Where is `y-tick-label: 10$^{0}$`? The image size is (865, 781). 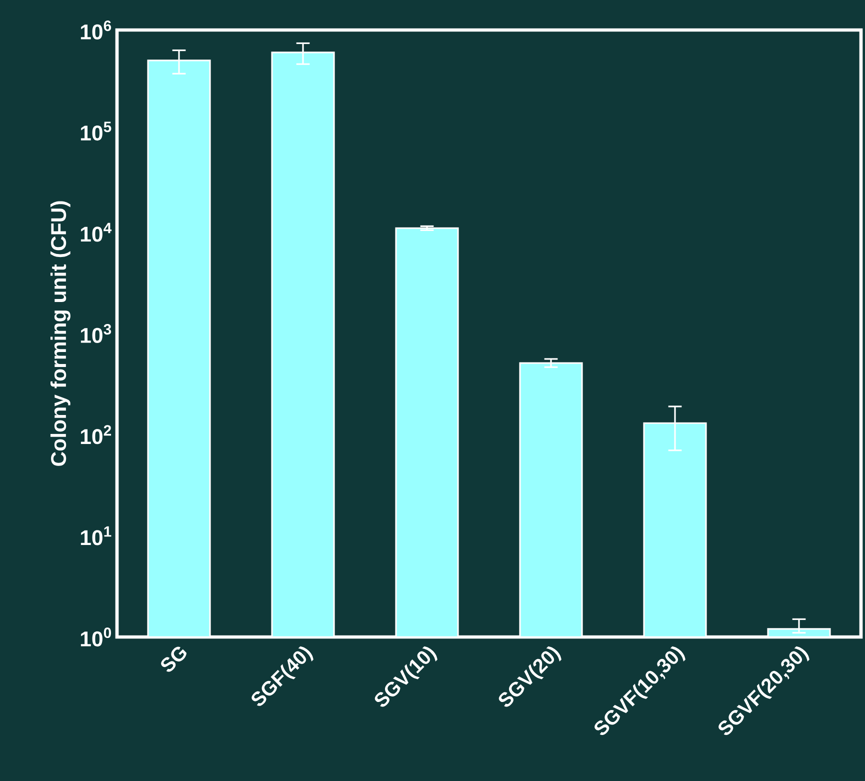 y-tick-label: 10$^{0}$ is located at coordinates (96, 636).